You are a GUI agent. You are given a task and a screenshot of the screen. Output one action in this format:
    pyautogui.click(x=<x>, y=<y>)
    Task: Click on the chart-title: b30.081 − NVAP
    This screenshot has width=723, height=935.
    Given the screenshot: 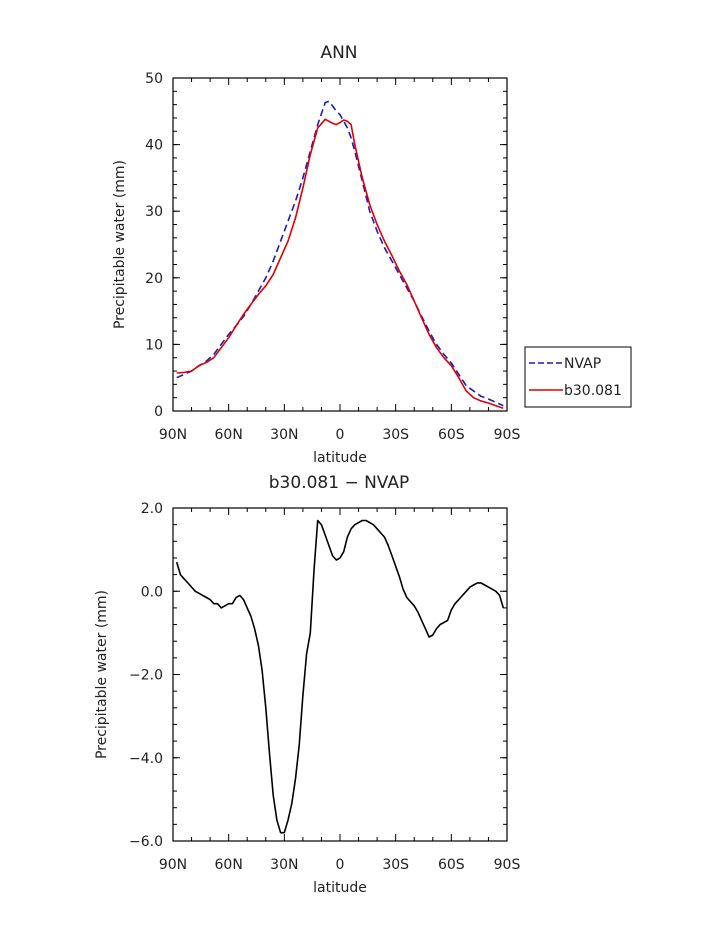 What is the action you would take?
    pyautogui.click(x=339, y=483)
    